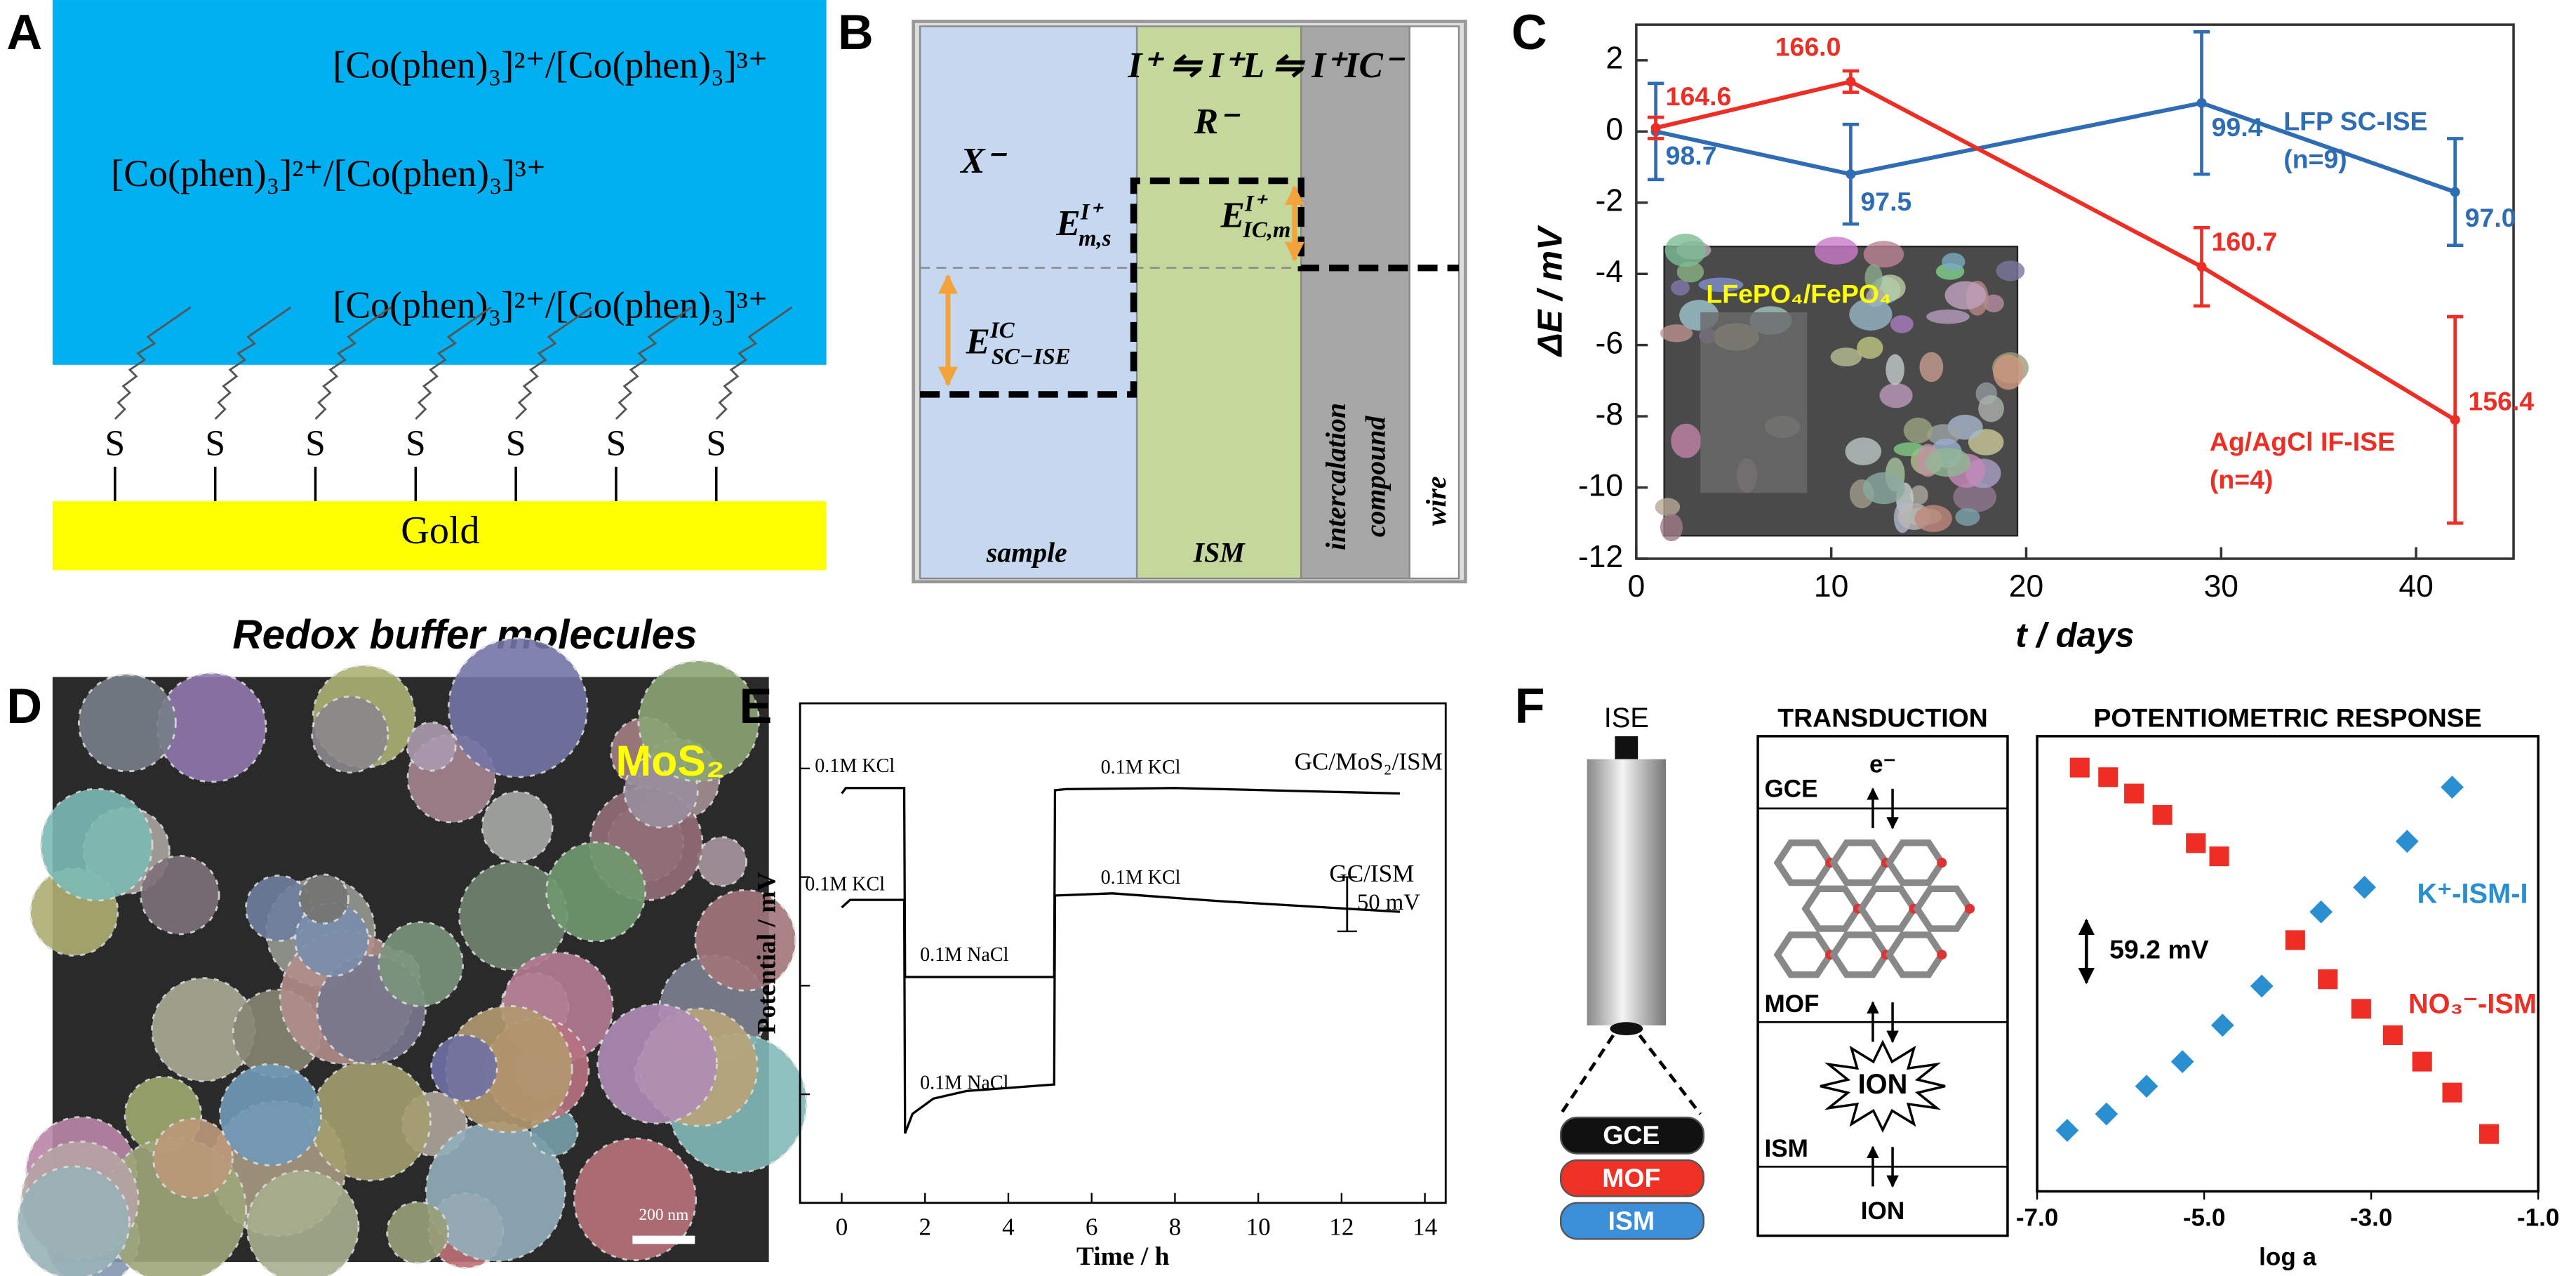 This screenshot has width=2576, height=1276. What do you see at coordinates (983, 161) in the screenshot?
I see `sample-ion: X⁻` at bounding box center [983, 161].